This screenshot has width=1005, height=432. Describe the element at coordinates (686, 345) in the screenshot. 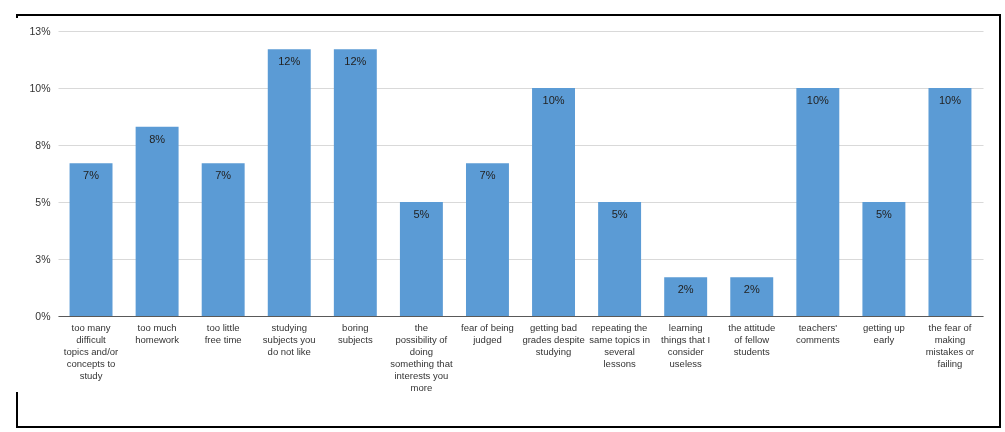

I see `x-tick-label: learning things that I consider useless` at that location.